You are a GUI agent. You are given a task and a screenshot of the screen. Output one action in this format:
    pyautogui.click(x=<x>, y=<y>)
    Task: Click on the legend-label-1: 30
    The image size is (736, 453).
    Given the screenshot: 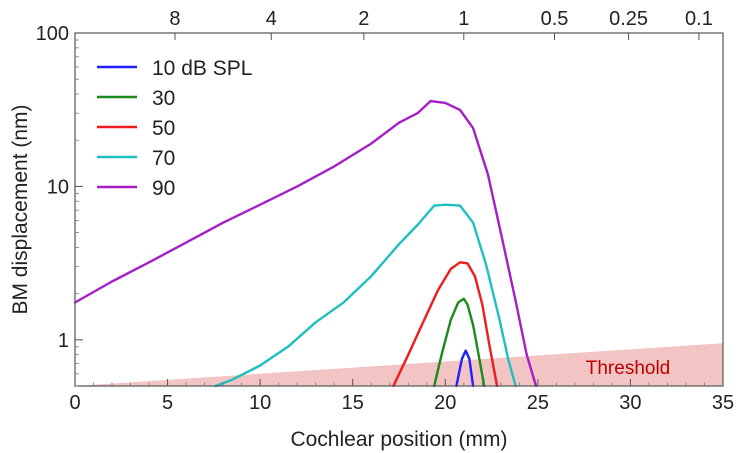 What is the action you would take?
    pyautogui.click(x=163, y=98)
    